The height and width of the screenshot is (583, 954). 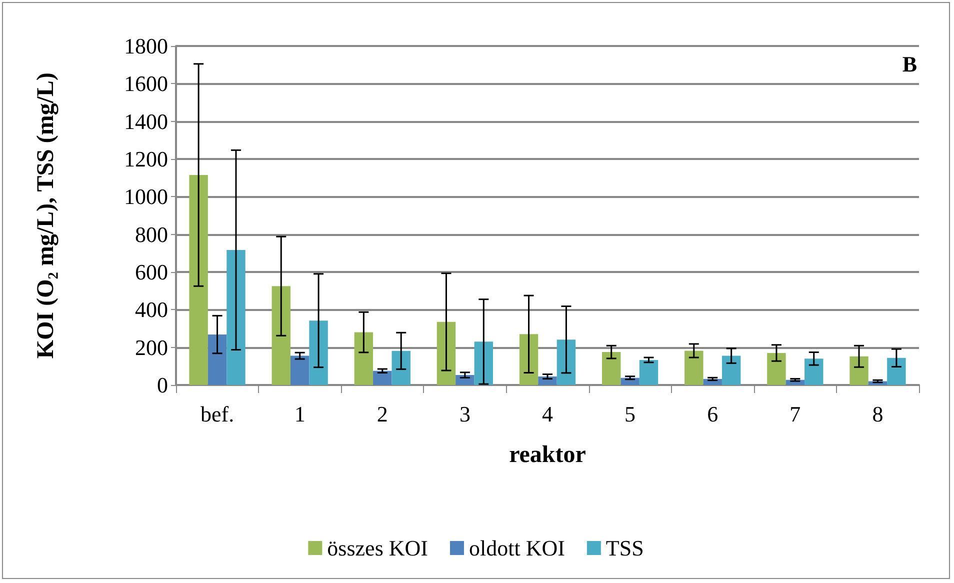 I want to click on annotation: B, so click(x=910, y=64).